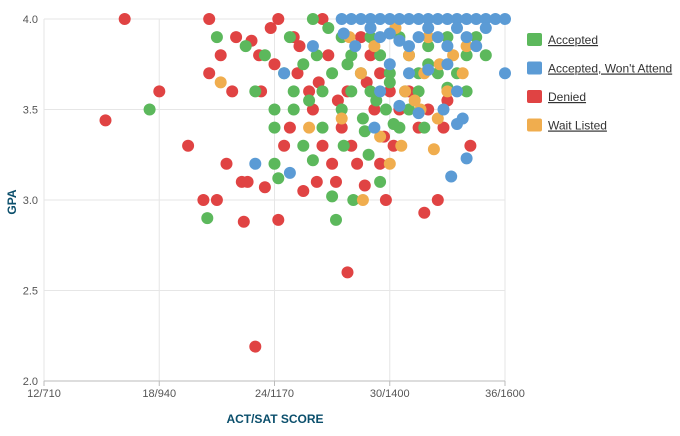 This screenshot has width=680, height=436. I want to click on x-tick-label: 36/1600, so click(505, 394).